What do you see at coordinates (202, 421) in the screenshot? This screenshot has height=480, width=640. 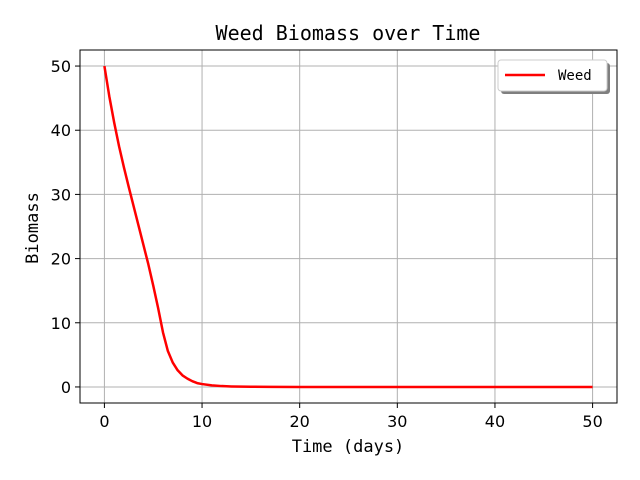 I see `x-tick-label: 10` at bounding box center [202, 421].